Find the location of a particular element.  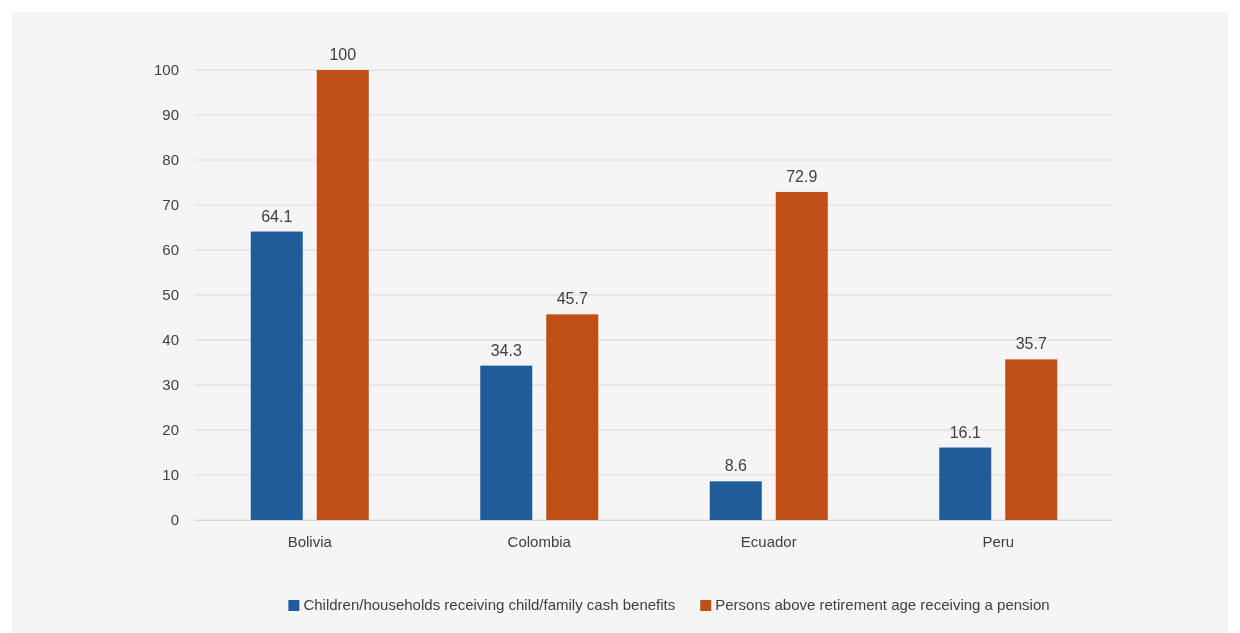

data-label: 100 is located at coordinates (343, 54).